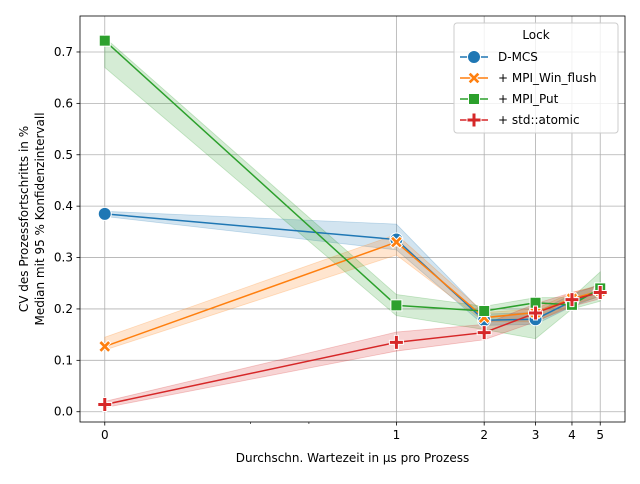 Image resolution: width=640 pixels, height=484 pixels. What do you see at coordinates (536, 435) in the screenshot?
I see `x-tick-label: 3` at bounding box center [536, 435].